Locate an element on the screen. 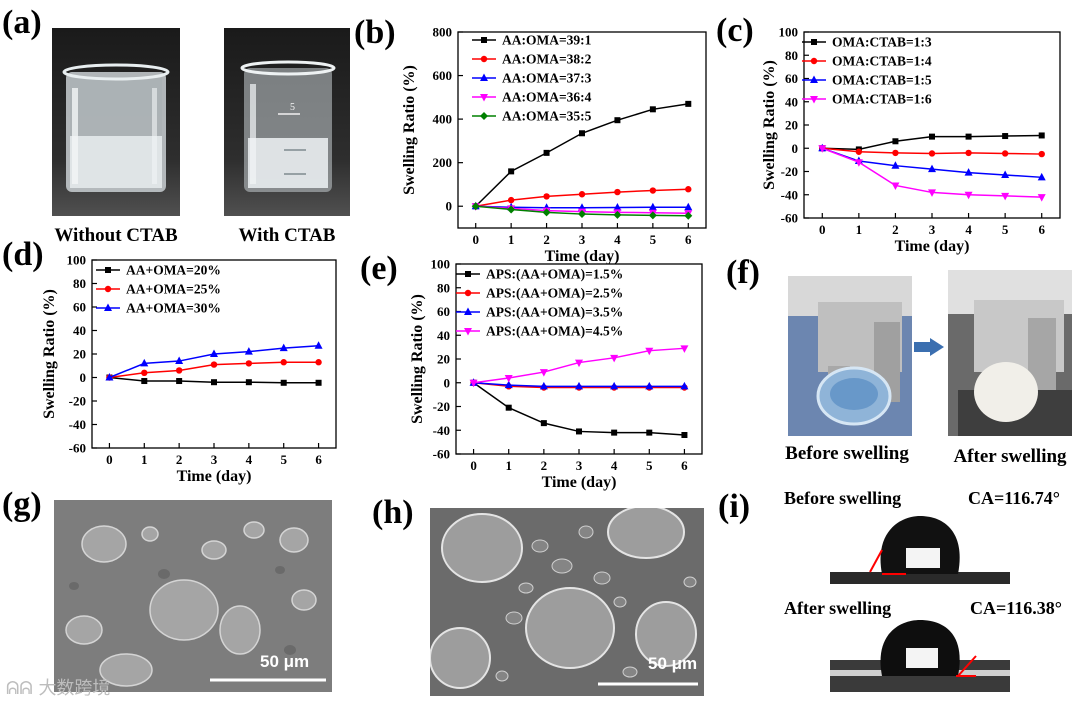 This screenshot has height=708, width=1080. panel-label-b: (b) is located at coordinates (375, 32).